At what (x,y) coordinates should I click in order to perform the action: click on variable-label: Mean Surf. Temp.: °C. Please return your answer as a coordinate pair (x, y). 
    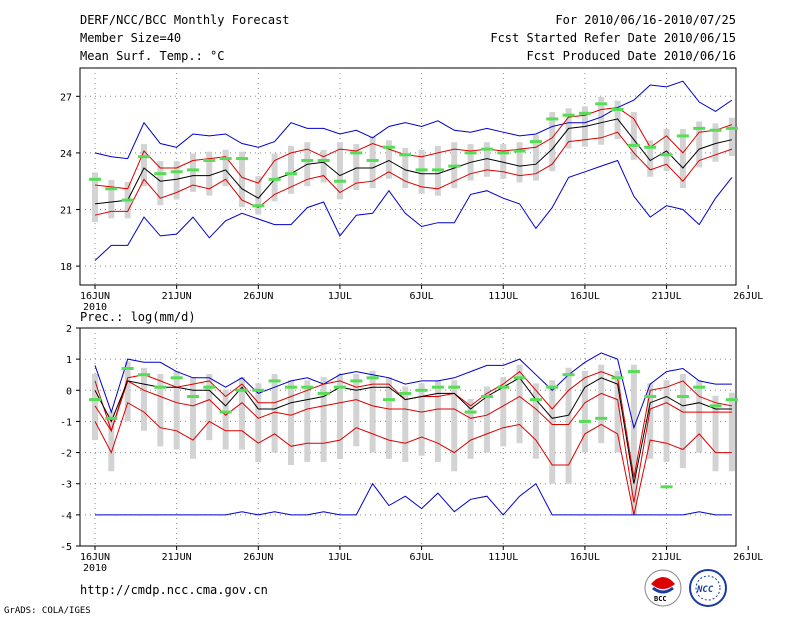
    Looking at the image, I should click on (152, 56).